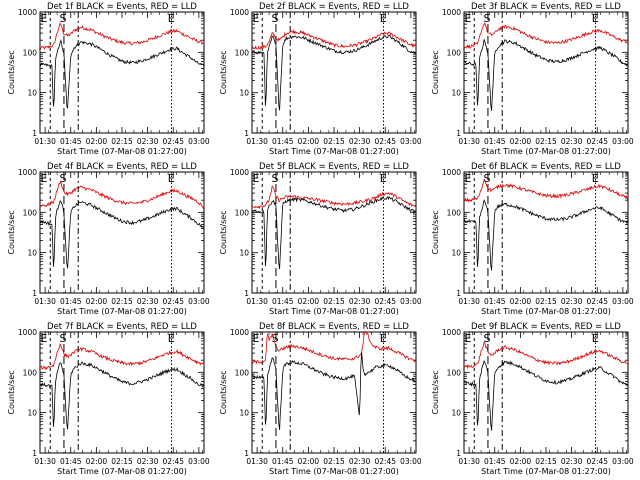  What do you see at coordinates (122, 167) in the screenshot?
I see `panel-title: Det 4f BLACK = Events, RED = LLD` at bounding box center [122, 167].